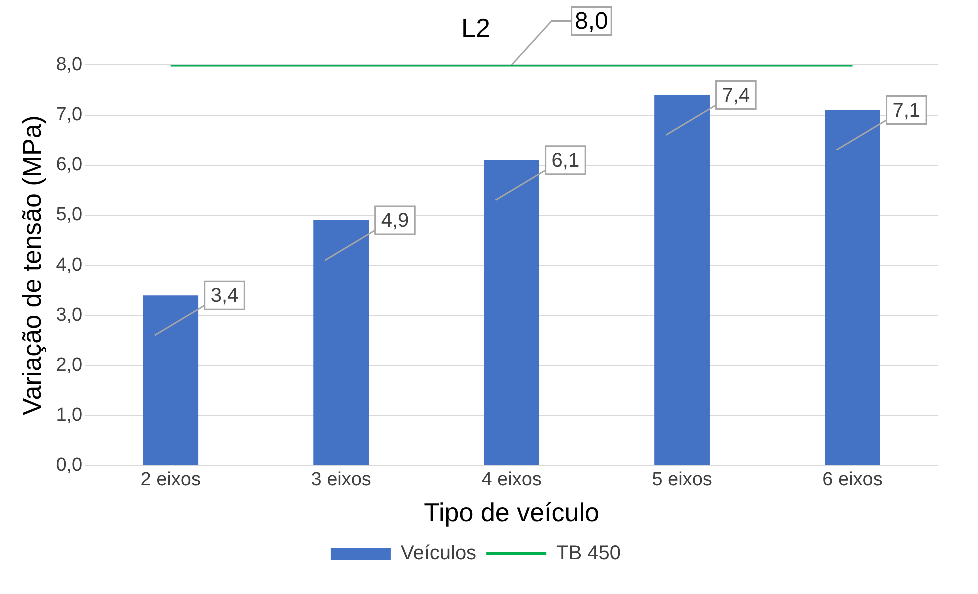 The width and height of the screenshot is (978, 594). What do you see at coordinates (566, 161) in the screenshot?
I see `data-label: 6,1` at bounding box center [566, 161].